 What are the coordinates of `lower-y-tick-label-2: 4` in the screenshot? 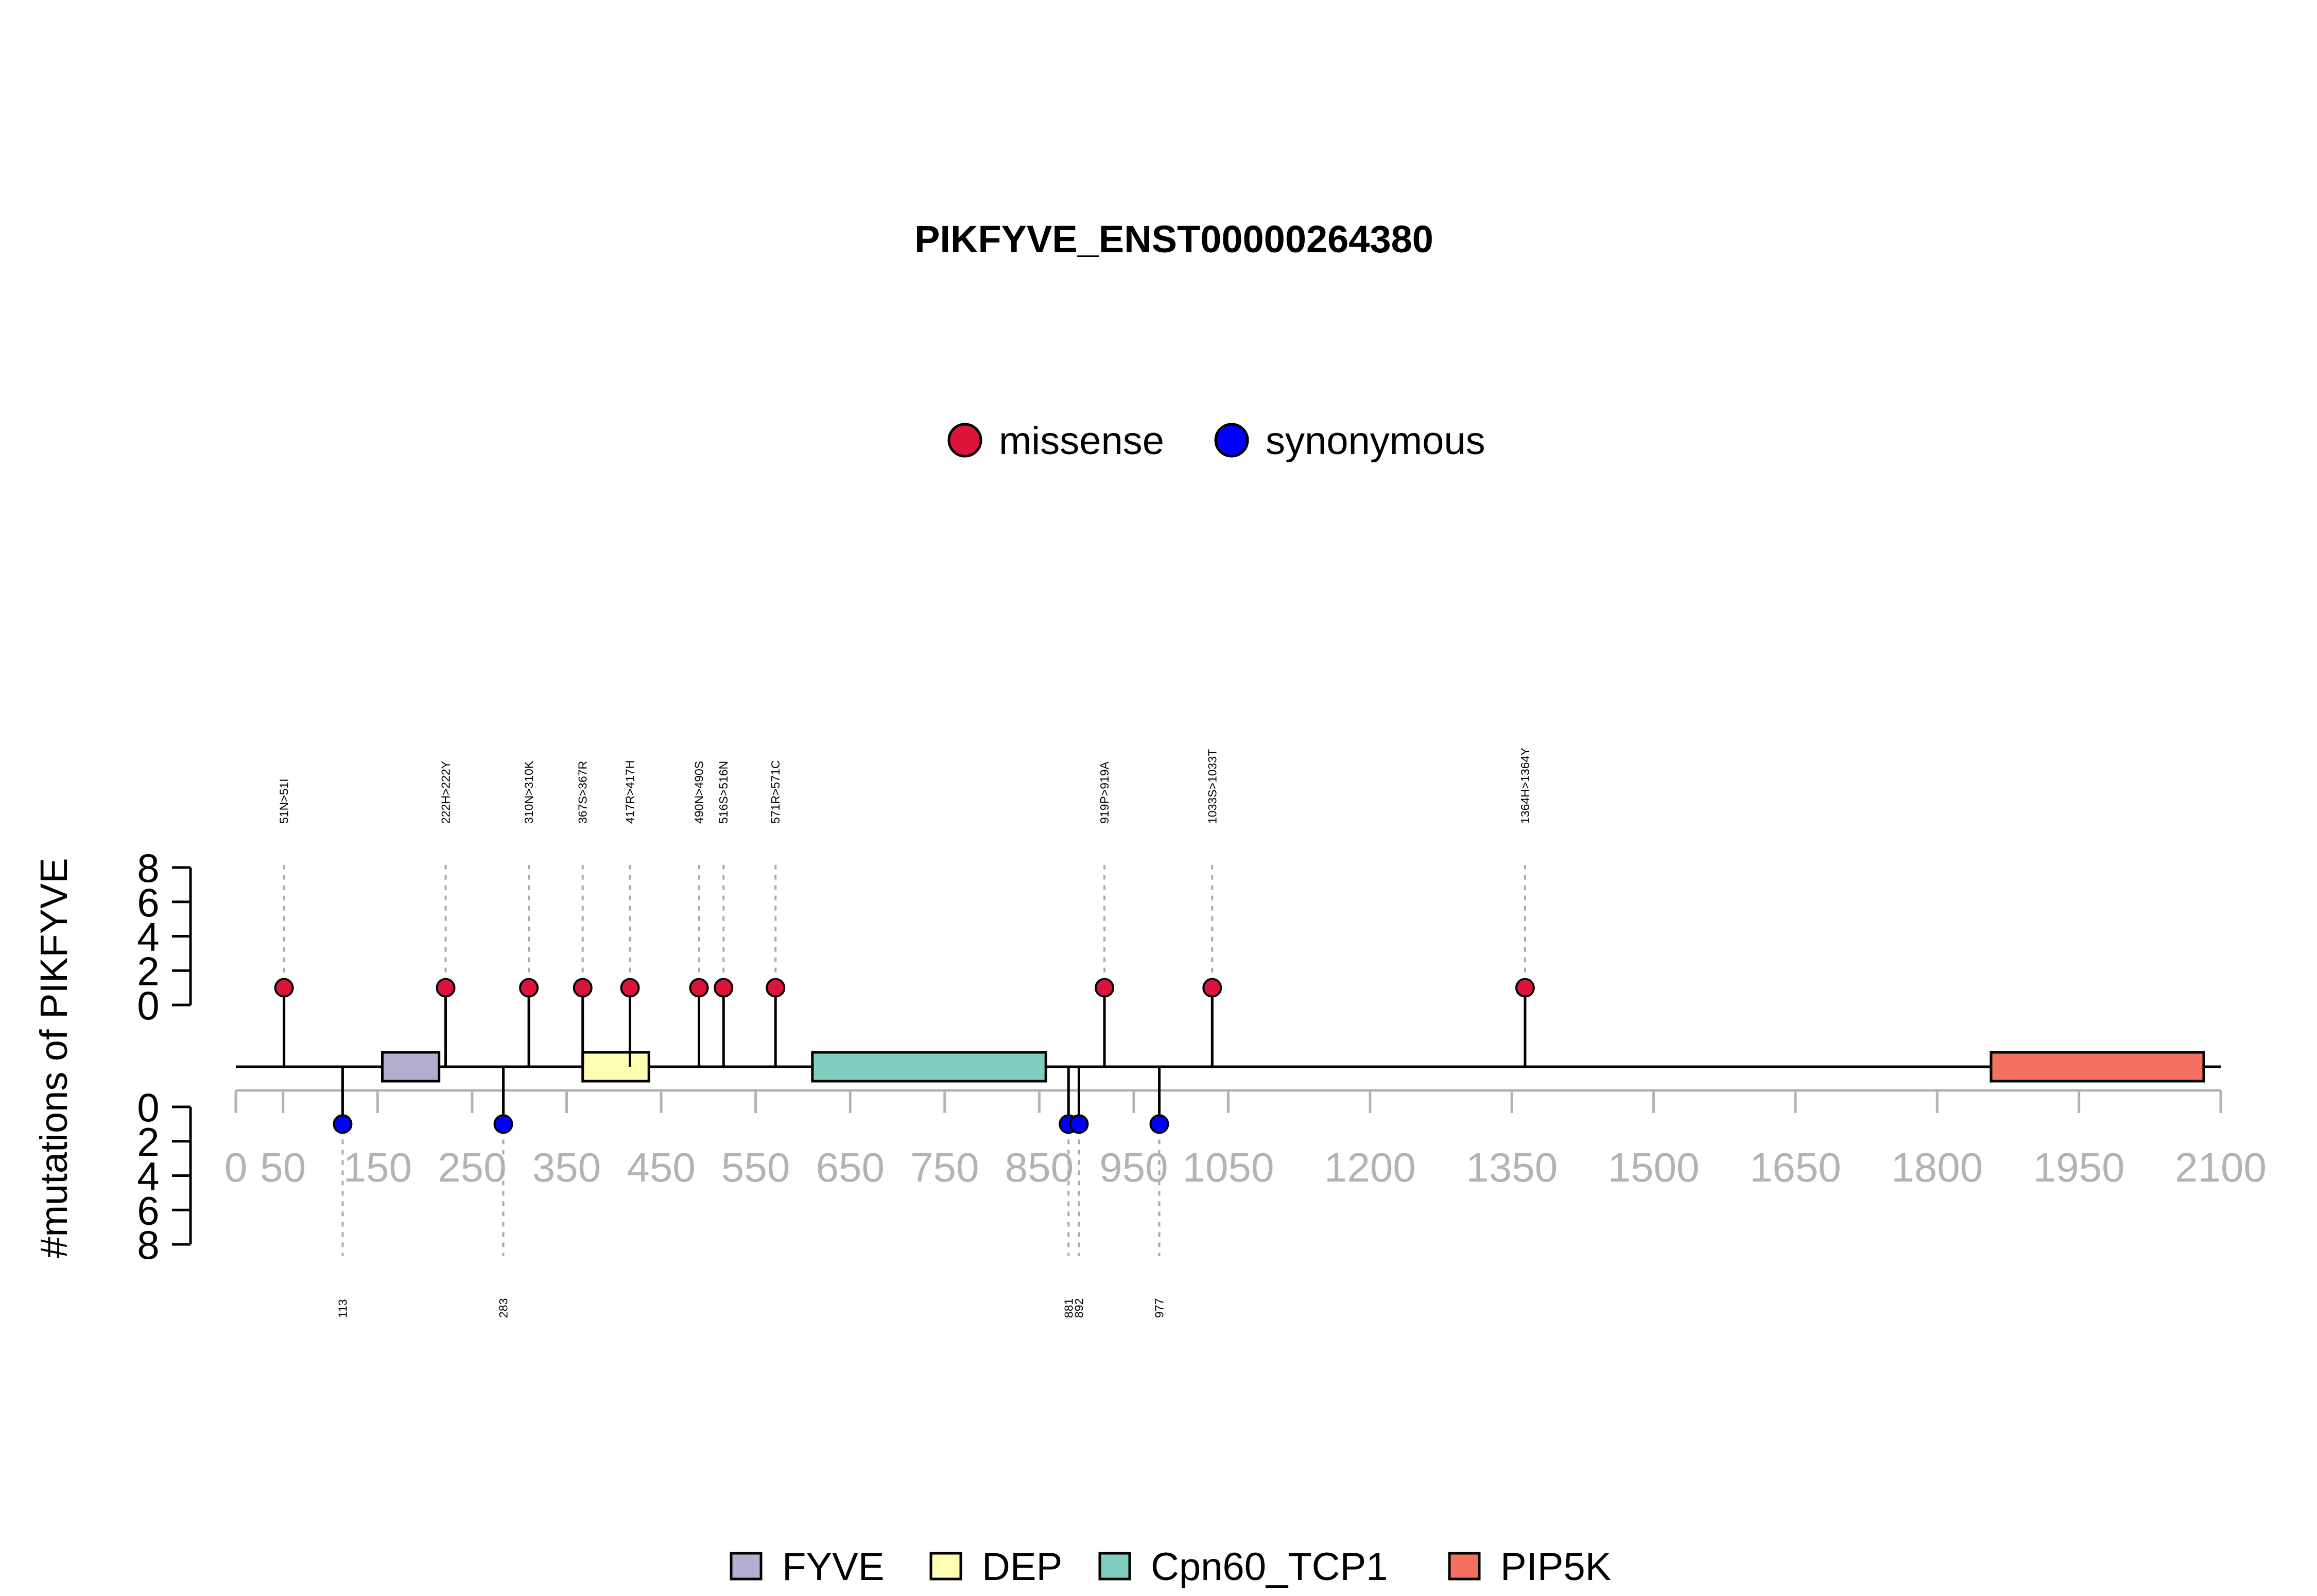 It's located at (148, 1177).